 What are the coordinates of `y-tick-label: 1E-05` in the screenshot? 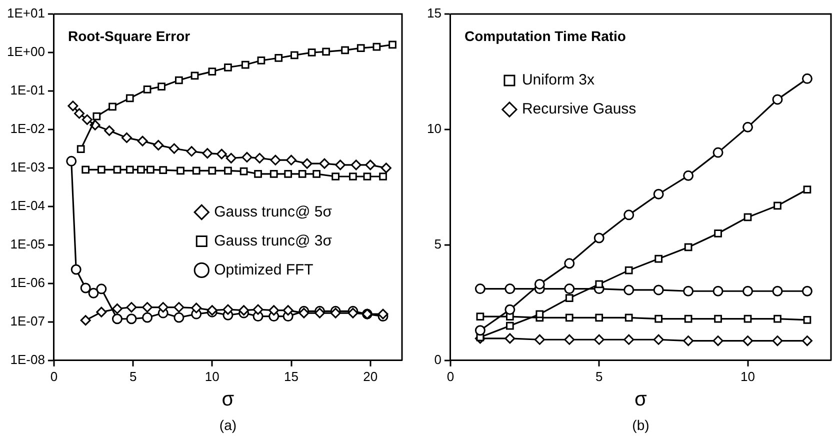 It's located at (27, 244).